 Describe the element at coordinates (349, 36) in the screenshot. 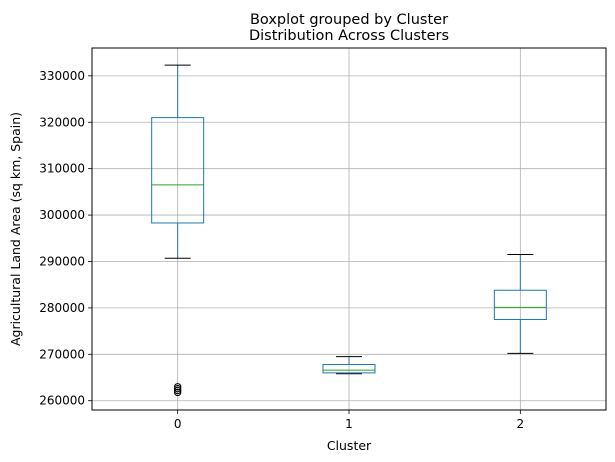

I see `chart-title: Distribution Across Clusters` at that location.